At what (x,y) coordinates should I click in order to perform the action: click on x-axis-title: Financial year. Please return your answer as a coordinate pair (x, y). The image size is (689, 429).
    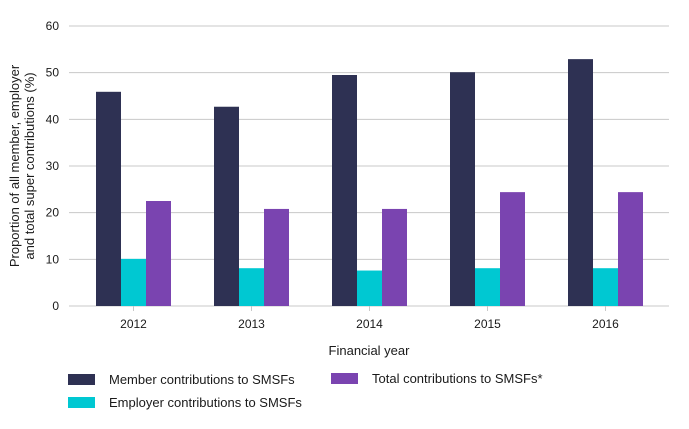
    Looking at the image, I should click on (370, 350).